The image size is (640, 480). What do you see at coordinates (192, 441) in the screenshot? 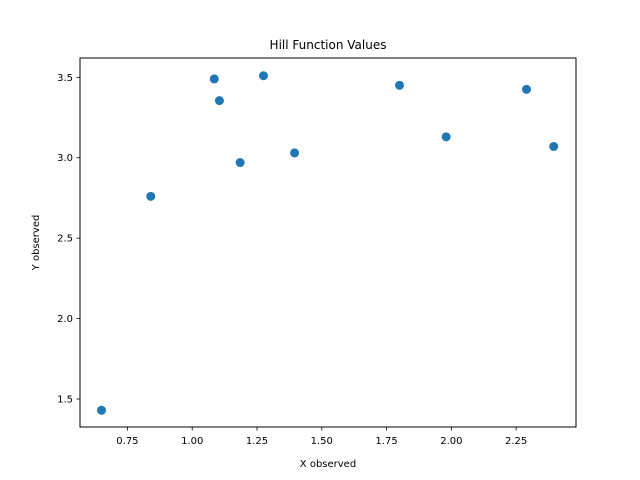
I see `x-tick-label: 1.00` at bounding box center [192, 441].